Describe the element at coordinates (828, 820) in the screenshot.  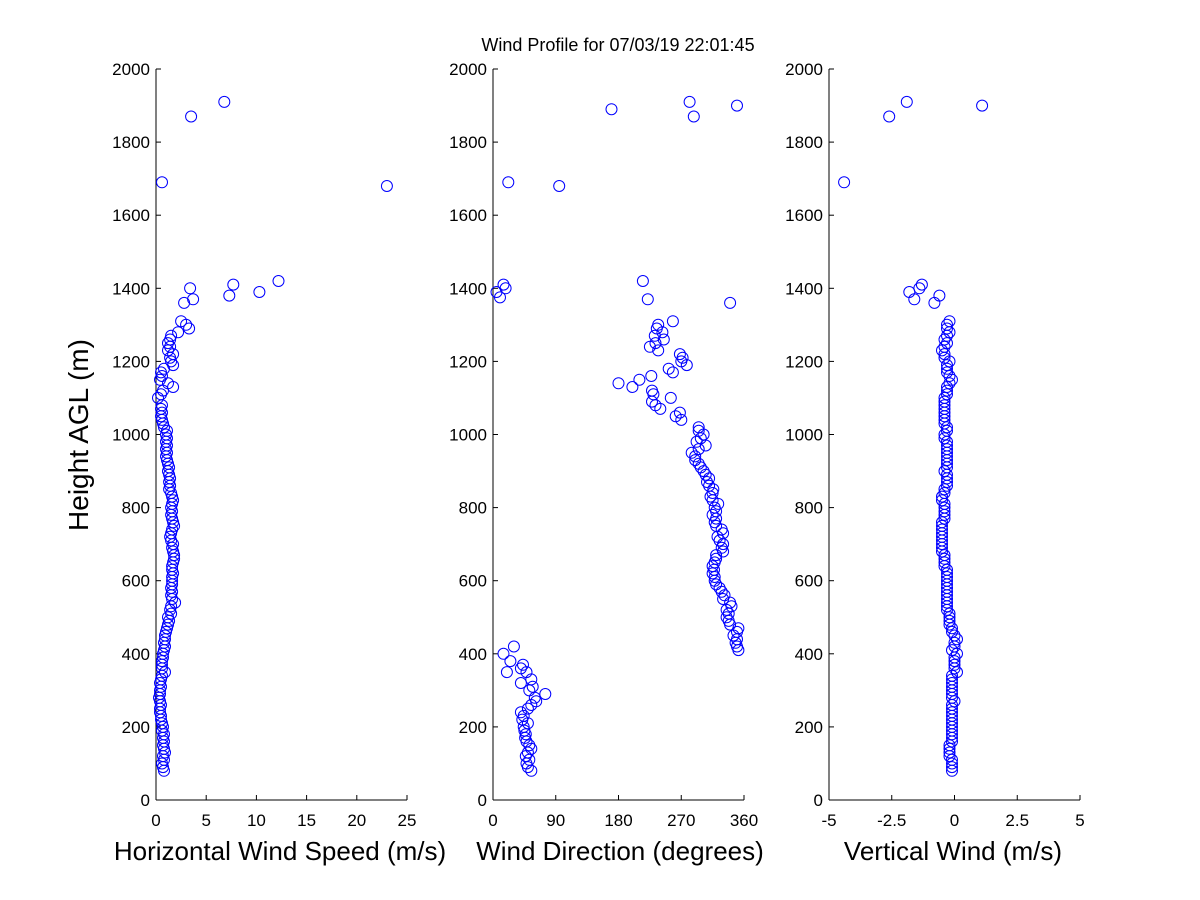
I see `x-tick-label: -5` at that location.